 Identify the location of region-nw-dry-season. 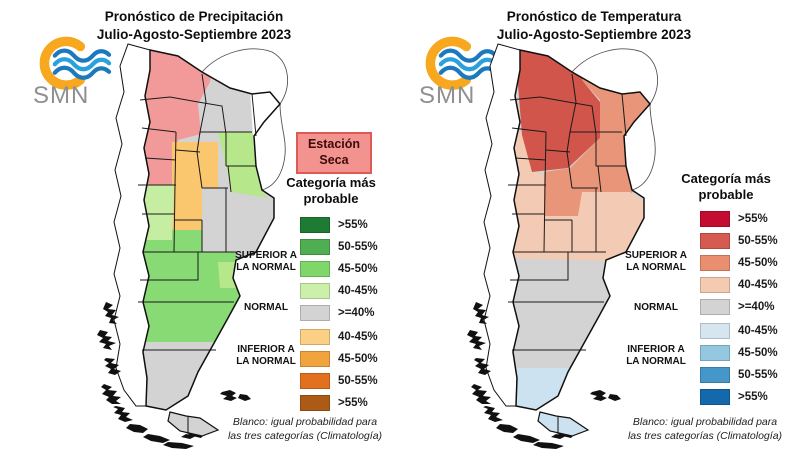
(178, 117).